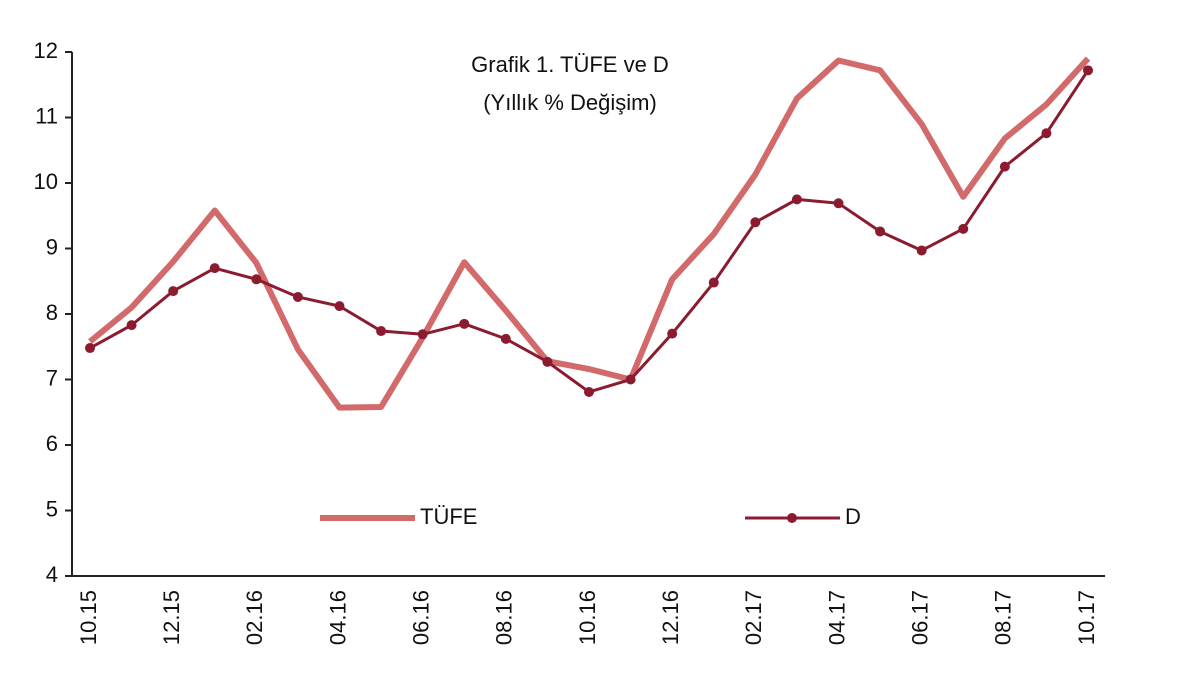  I want to click on x-tick-label: 02.16, so click(254, 617).